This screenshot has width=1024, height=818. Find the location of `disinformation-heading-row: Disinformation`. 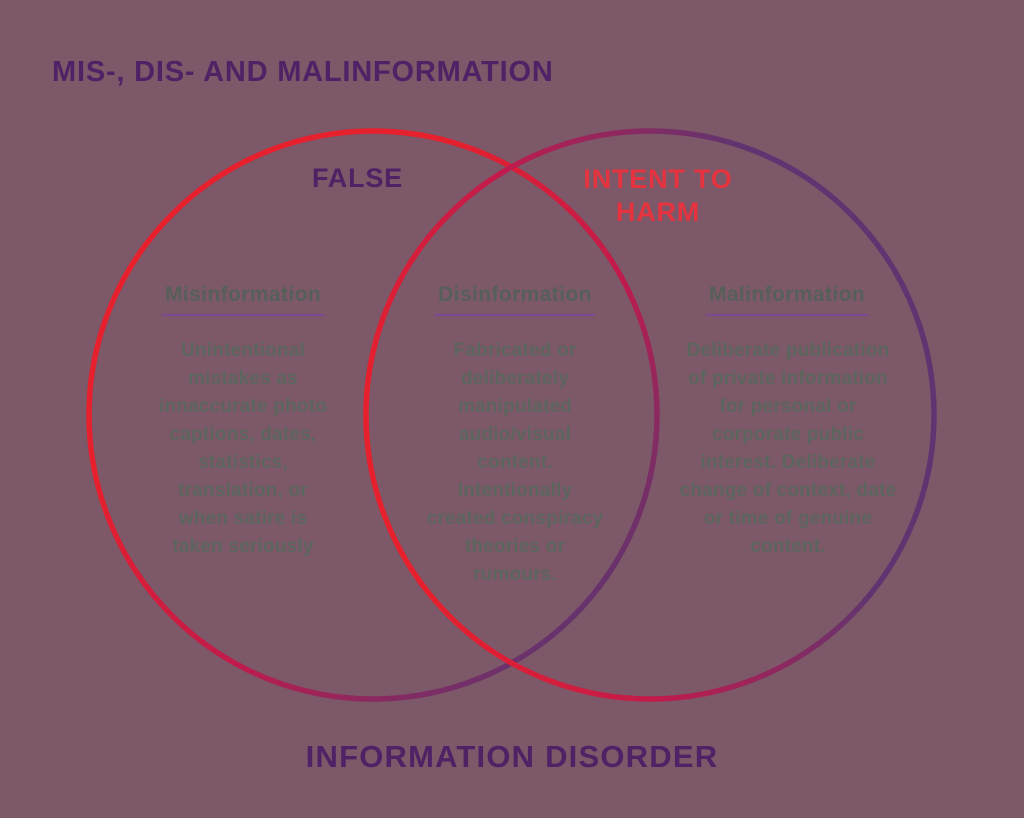

disinformation-heading-row: Disinformation is located at coordinates (515, 299).